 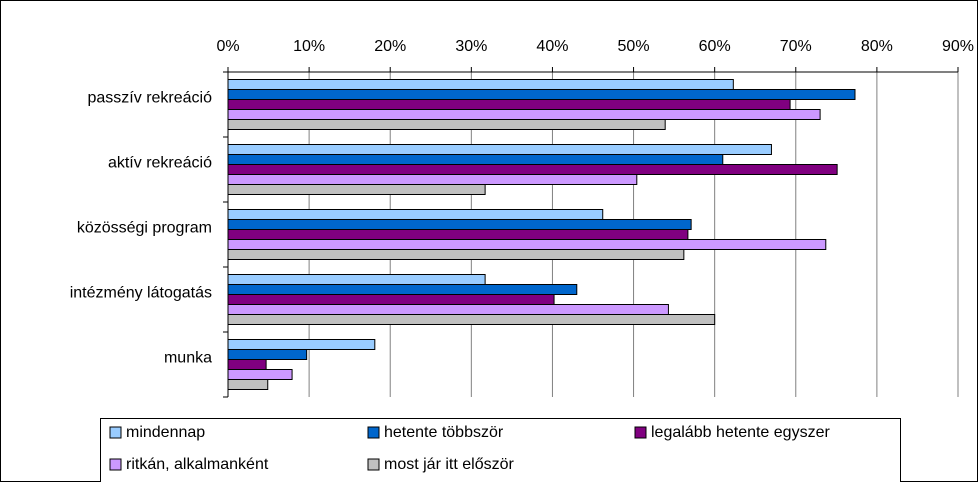 What do you see at coordinates (150, 98) in the screenshot?
I see `y-tick-label: passzív rekreáció` at bounding box center [150, 98].